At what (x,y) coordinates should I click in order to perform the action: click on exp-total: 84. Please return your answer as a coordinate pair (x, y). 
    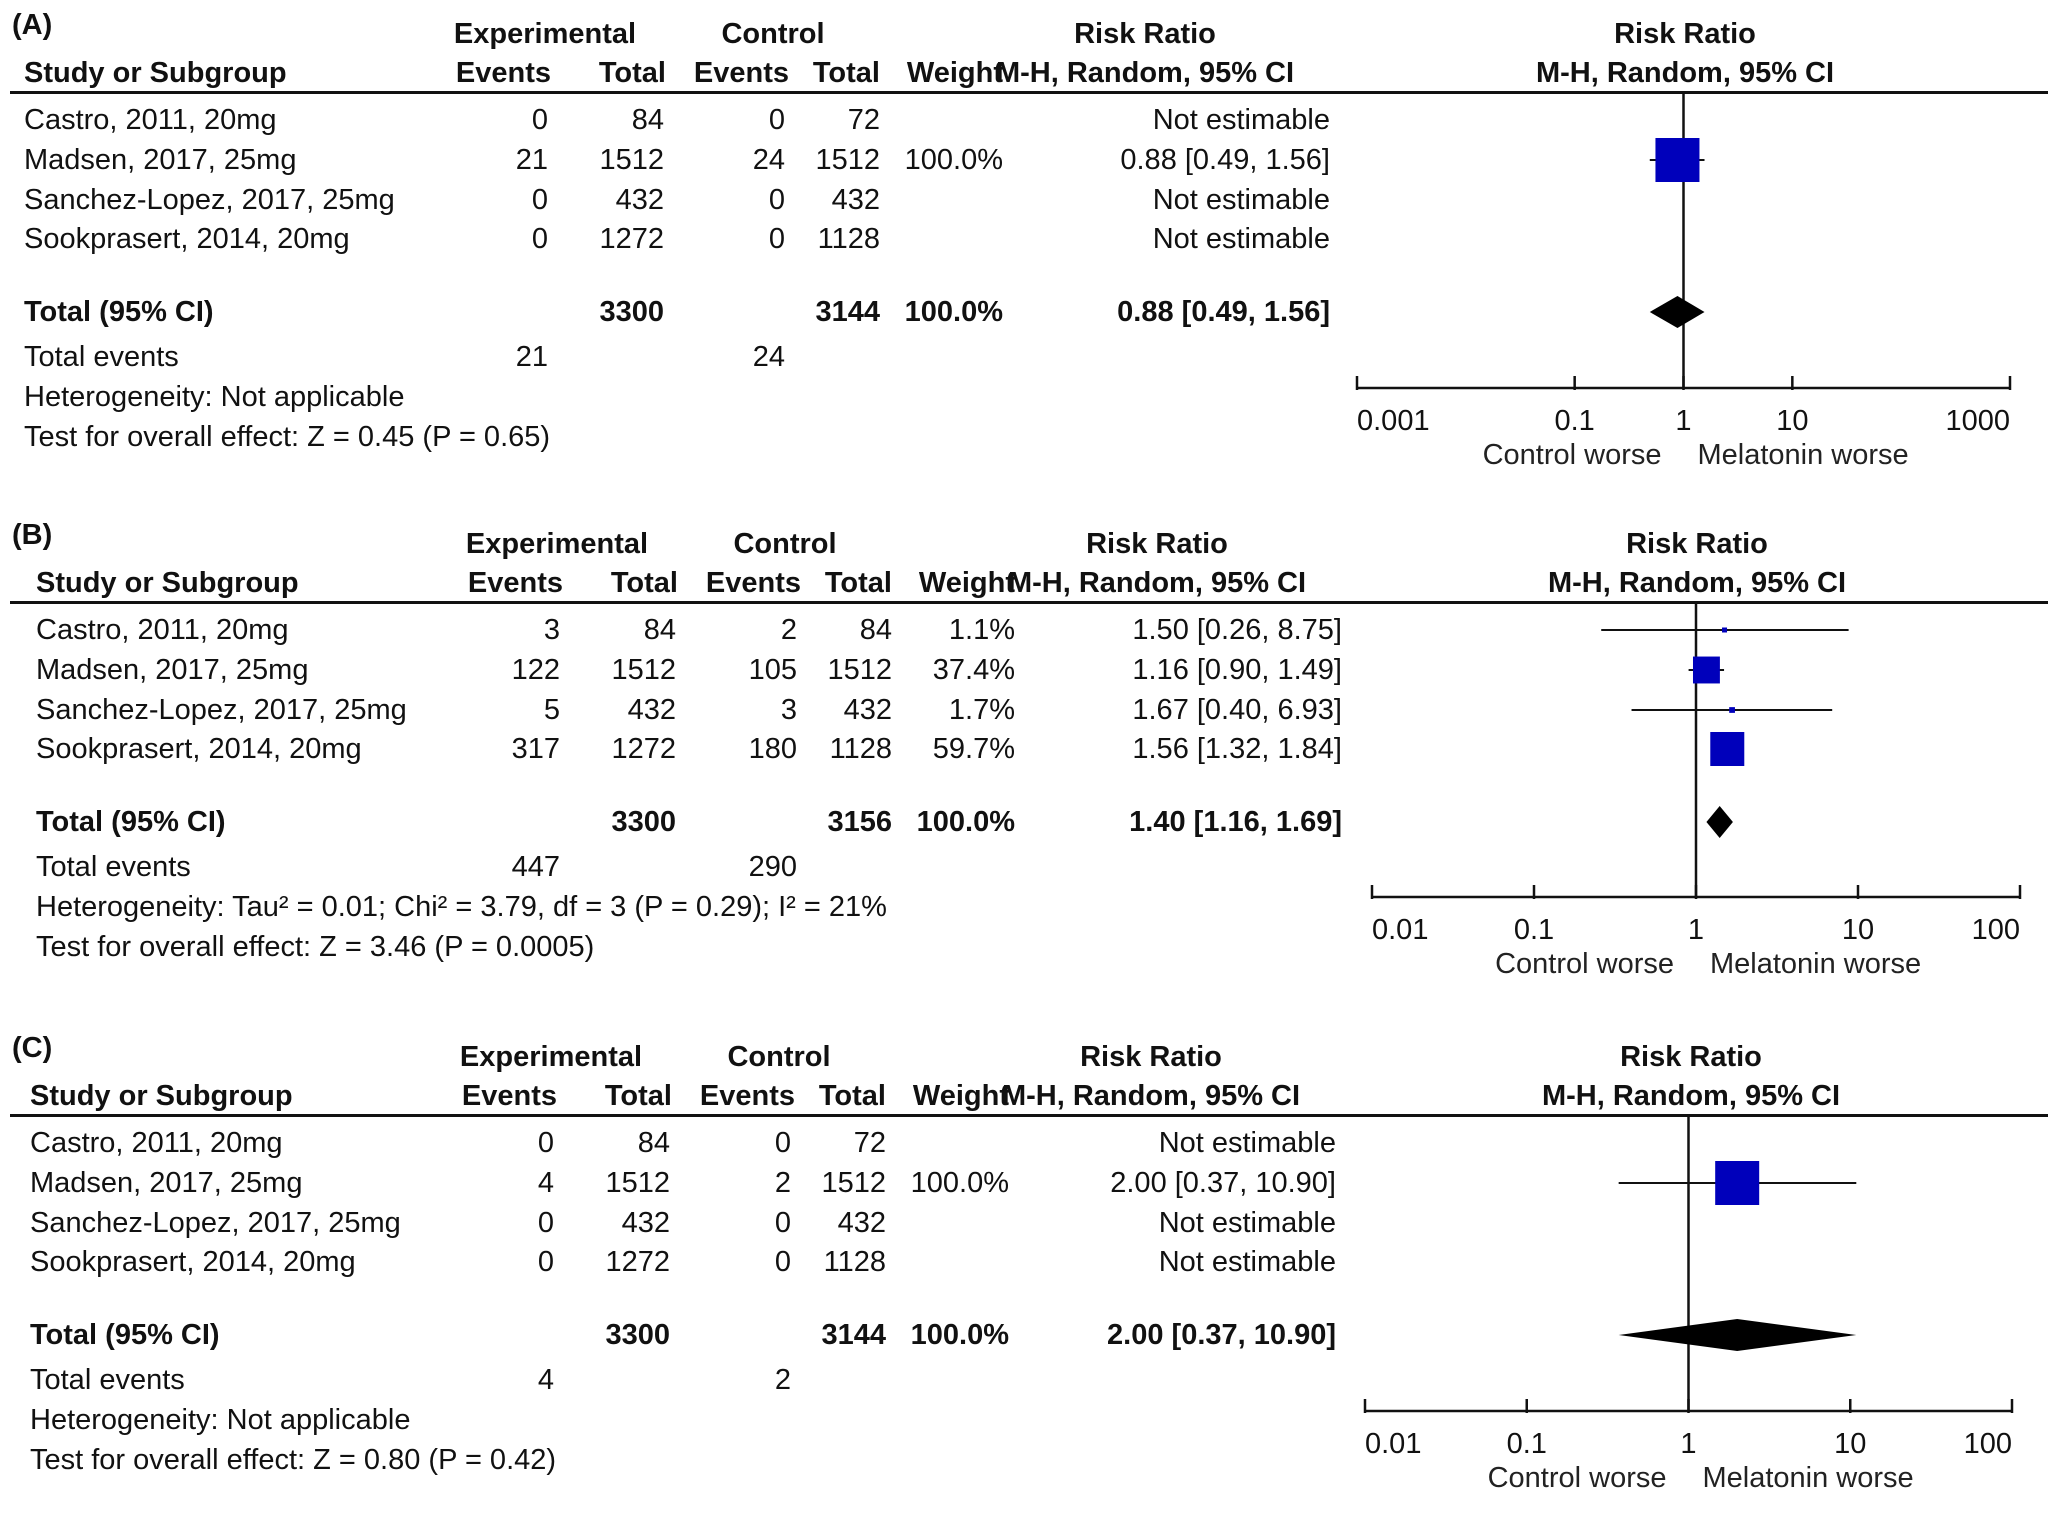
    Looking at the image, I should click on (647, 120).